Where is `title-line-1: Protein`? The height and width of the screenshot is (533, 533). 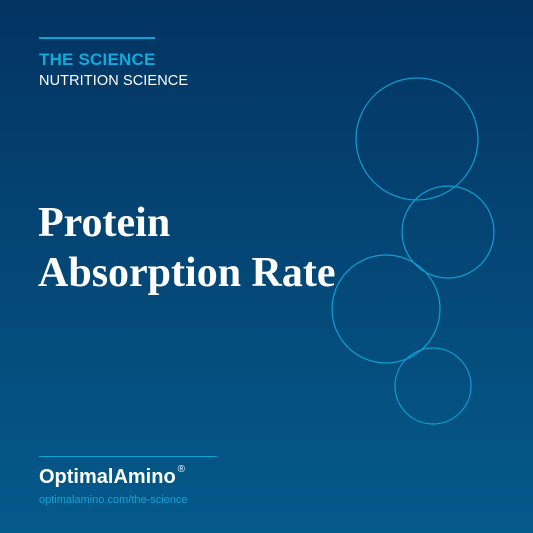 title-line-1: Protein is located at coordinates (104, 223).